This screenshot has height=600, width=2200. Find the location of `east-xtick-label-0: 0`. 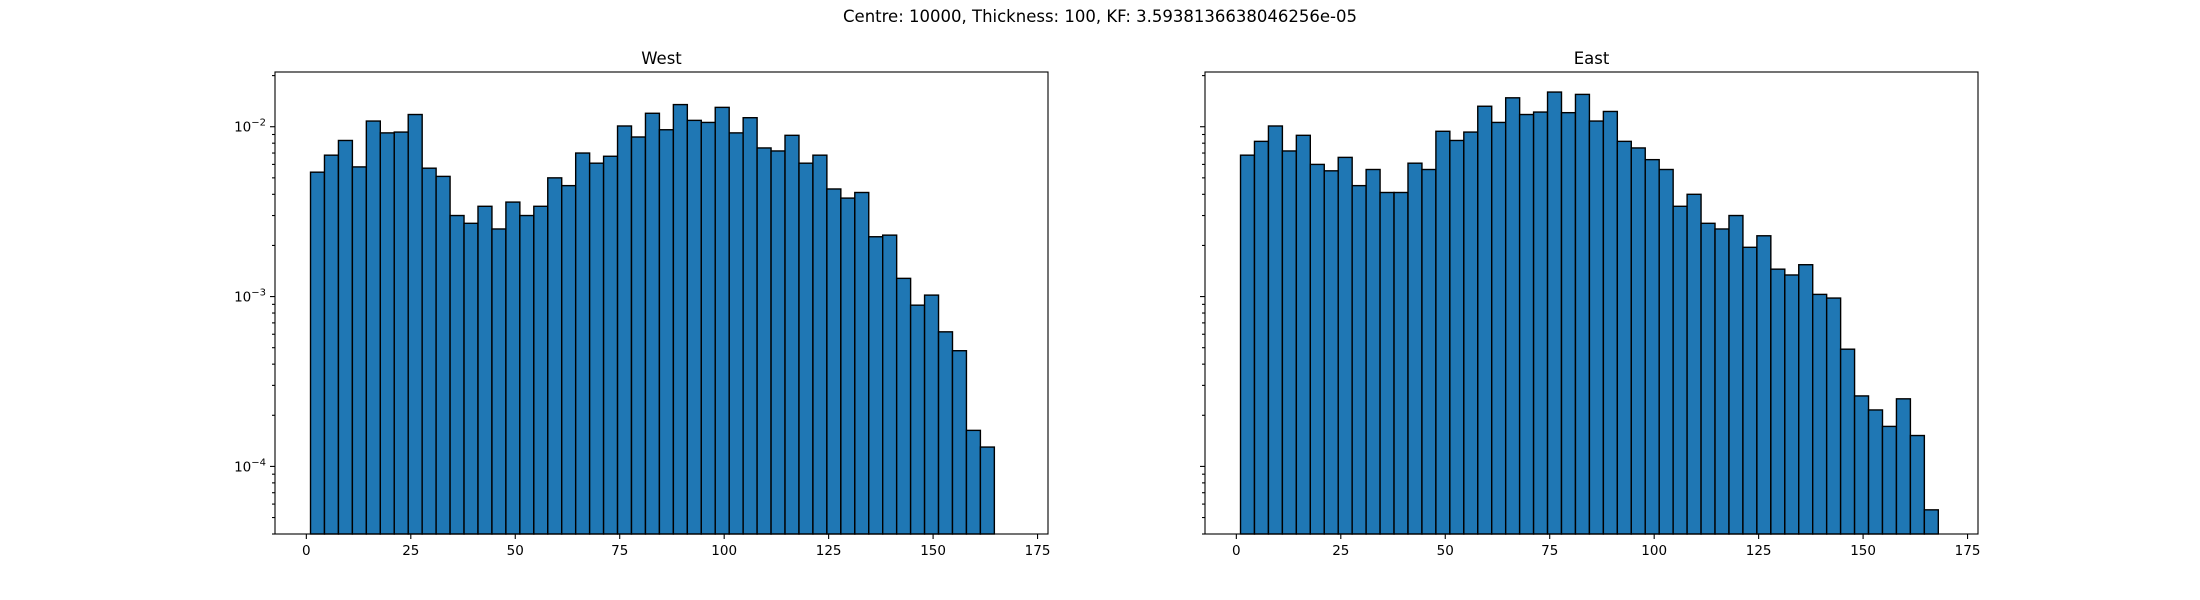

east-xtick-label-0: 0 is located at coordinates (1236, 551).